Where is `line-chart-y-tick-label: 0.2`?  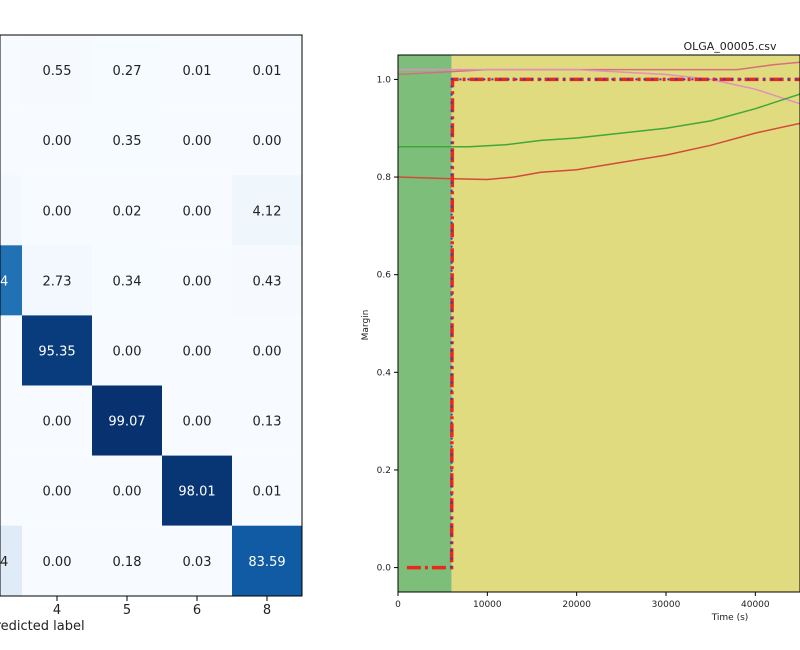
line-chart-y-tick-label: 0.2 is located at coordinates (384, 471).